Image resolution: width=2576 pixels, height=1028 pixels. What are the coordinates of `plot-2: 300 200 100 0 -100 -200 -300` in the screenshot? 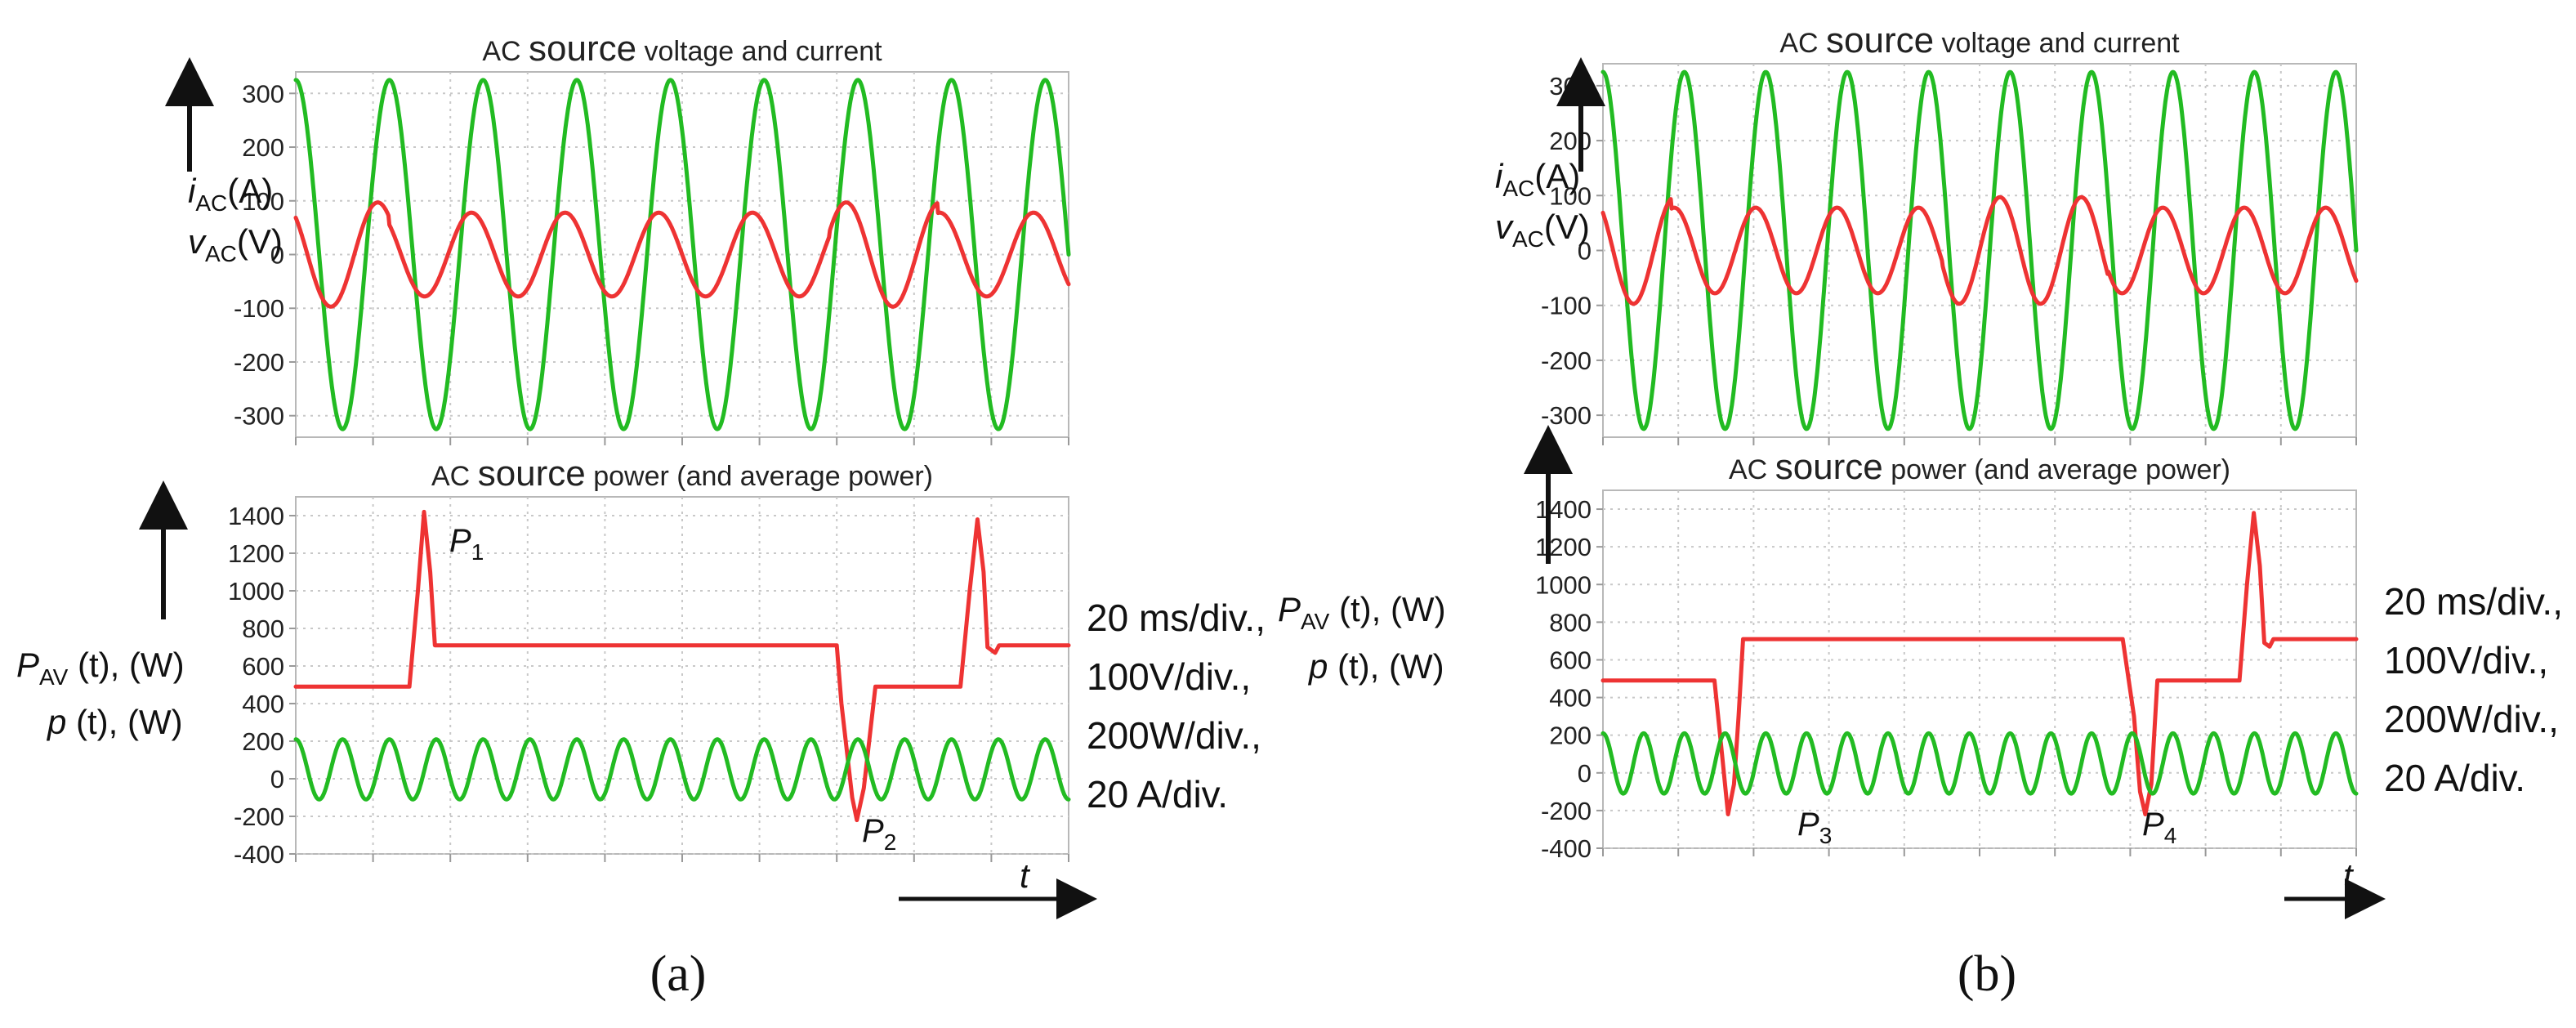 It's located at (1950, 254).